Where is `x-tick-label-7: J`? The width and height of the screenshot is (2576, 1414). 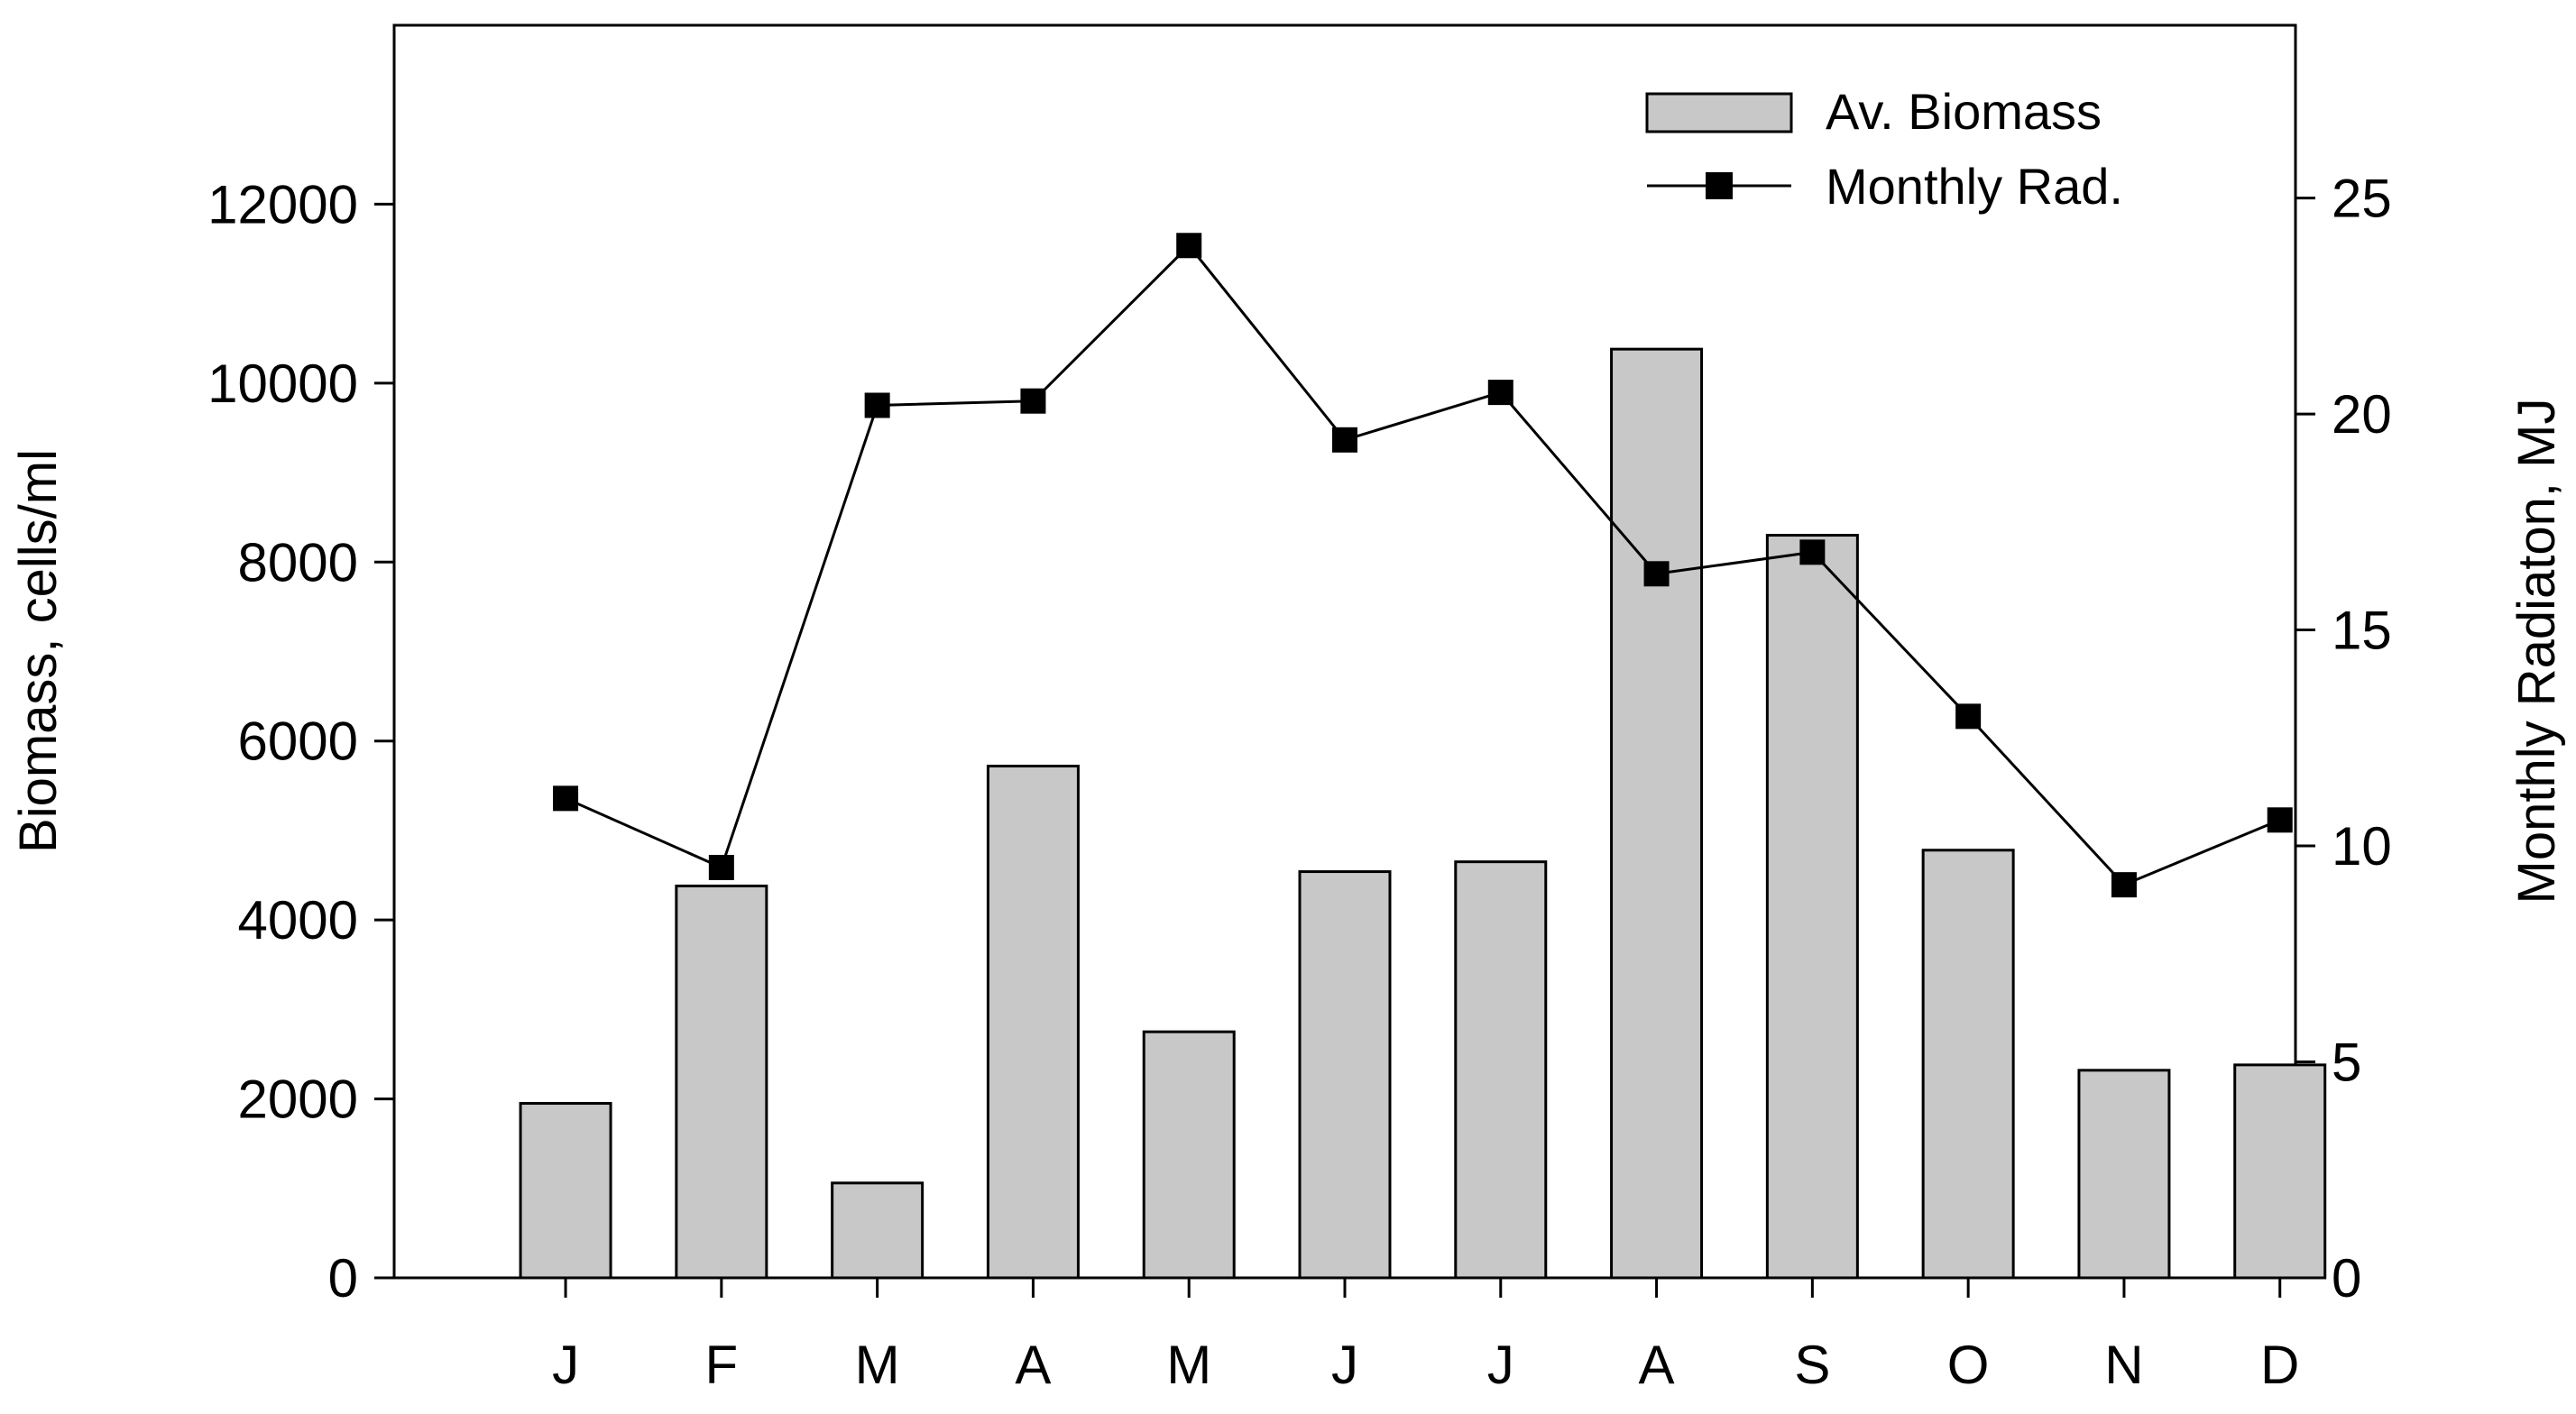
x-tick-label-7: J is located at coordinates (1500, 1365).